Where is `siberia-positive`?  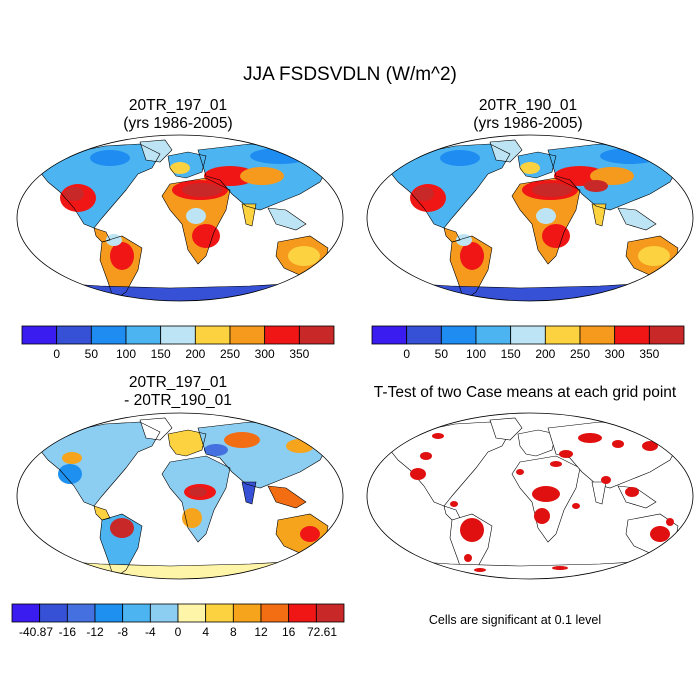
siberia-positive is located at coordinates (242, 440).